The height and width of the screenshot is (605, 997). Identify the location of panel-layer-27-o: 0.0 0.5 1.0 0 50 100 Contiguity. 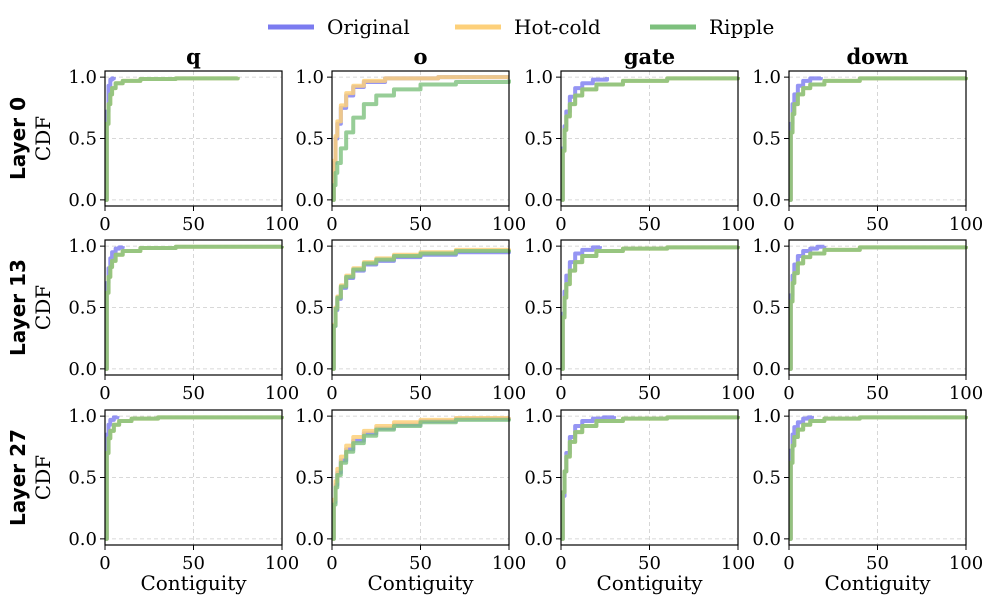
(410, 500).